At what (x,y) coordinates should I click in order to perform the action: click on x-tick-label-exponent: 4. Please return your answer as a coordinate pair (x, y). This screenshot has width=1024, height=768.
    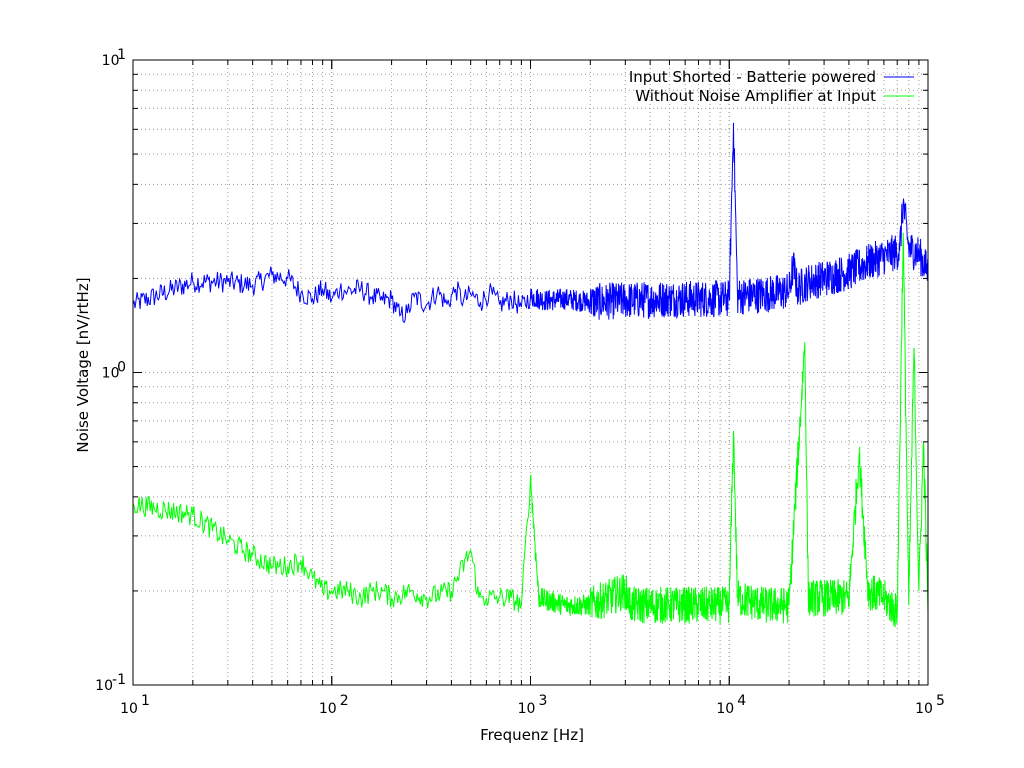
    Looking at the image, I should click on (741, 701).